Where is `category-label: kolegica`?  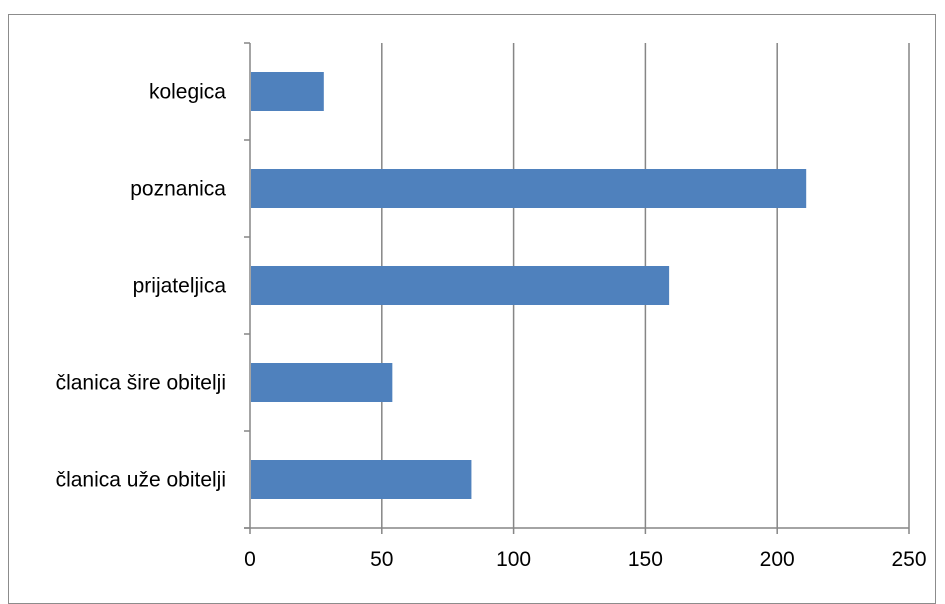 category-label: kolegica is located at coordinates (187, 92).